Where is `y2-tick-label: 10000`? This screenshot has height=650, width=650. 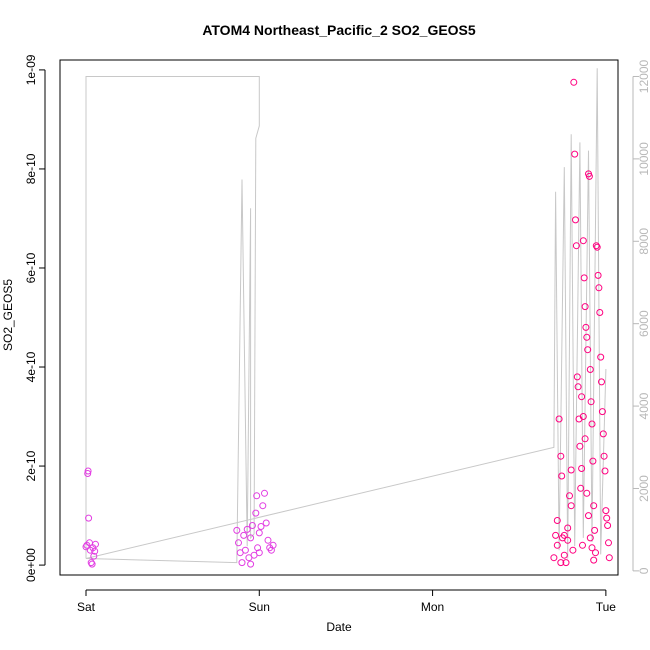
y2-tick-label: 10000 is located at coordinates (643, 159).